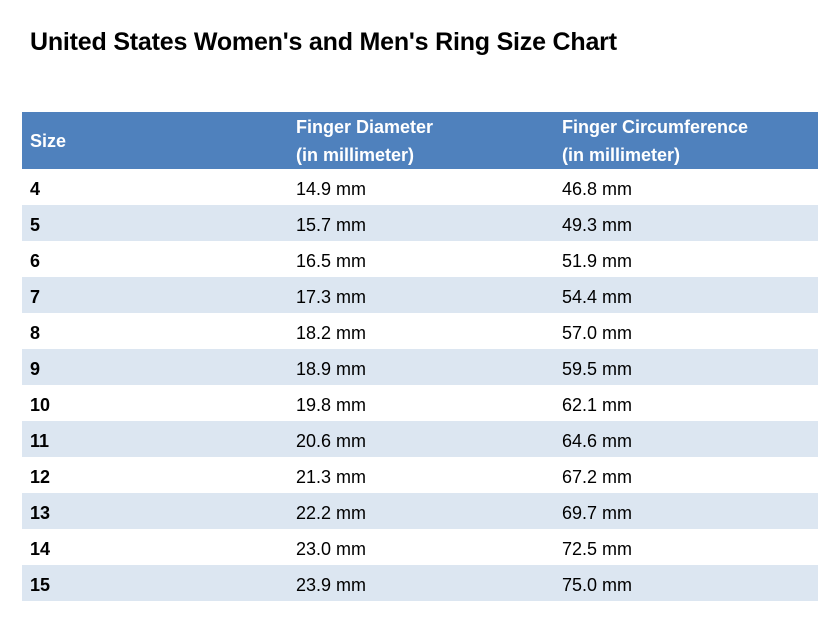 The width and height of the screenshot is (834, 644). Describe the element at coordinates (420, 259) in the screenshot. I see `table-row: 6 16.5 mm 51.9 mm` at that location.